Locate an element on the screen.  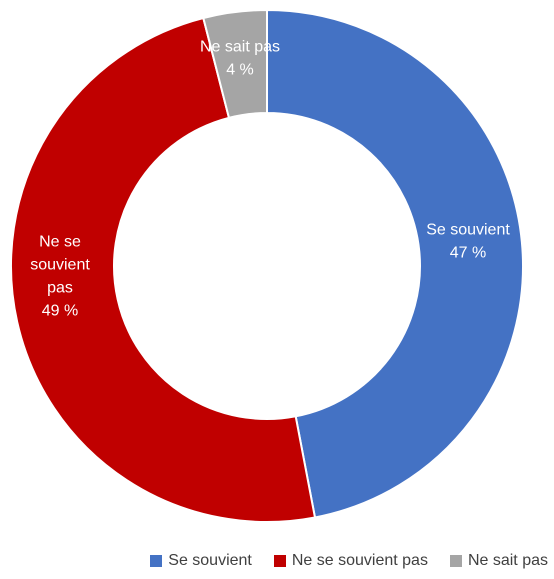
chart-legend: Se souvient Ne se souvient pas Ne sait pas is located at coordinates (277, 561).